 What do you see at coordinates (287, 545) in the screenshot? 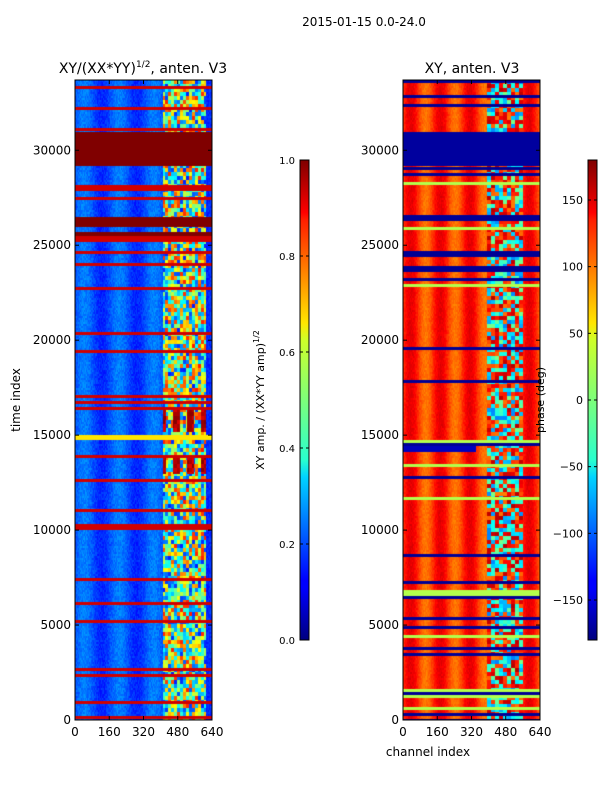
I see `colorbar-tick-label: 0.2` at bounding box center [287, 545].